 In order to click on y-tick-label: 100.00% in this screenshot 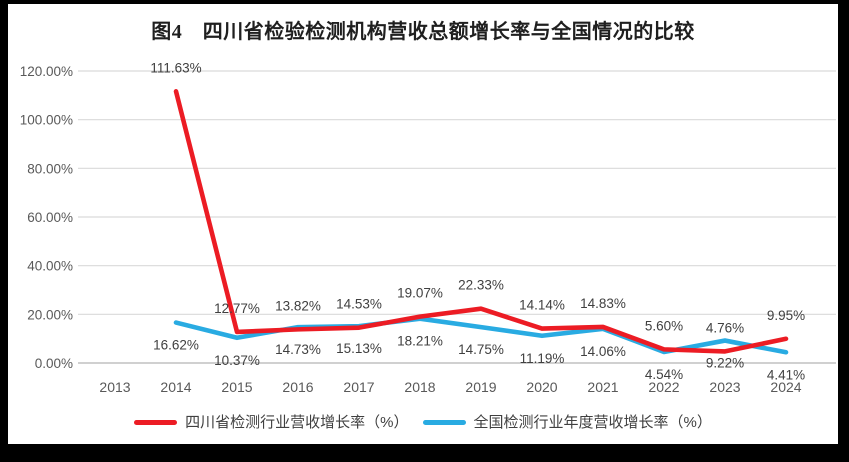, I will do `click(46, 120)`.